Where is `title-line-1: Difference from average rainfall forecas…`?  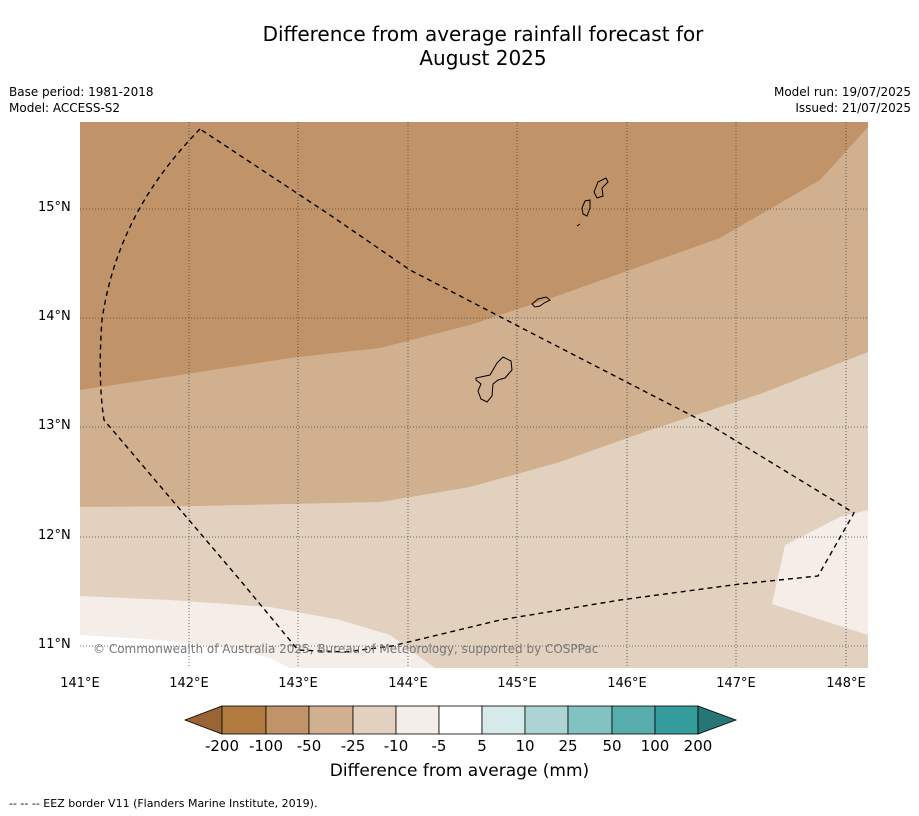 title-line-1: Difference from average rainfall forecas… is located at coordinates (483, 34).